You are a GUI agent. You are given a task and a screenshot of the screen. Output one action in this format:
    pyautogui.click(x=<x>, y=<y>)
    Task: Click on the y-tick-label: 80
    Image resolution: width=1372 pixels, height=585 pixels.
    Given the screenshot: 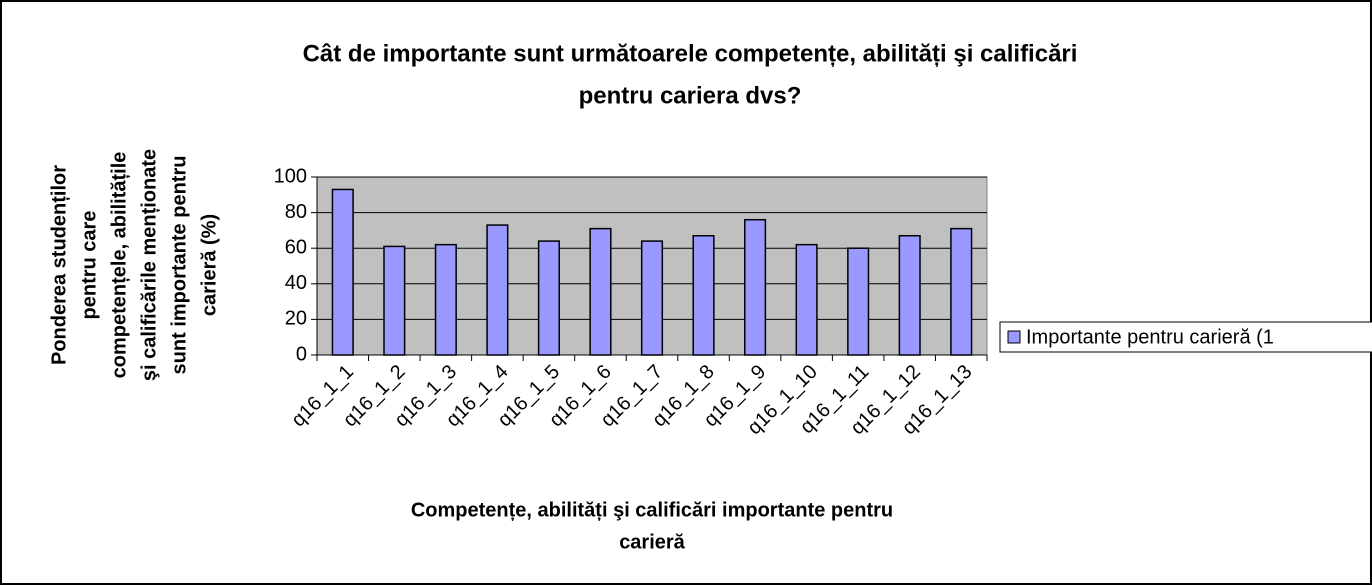 What is the action you would take?
    pyautogui.click(x=296, y=212)
    